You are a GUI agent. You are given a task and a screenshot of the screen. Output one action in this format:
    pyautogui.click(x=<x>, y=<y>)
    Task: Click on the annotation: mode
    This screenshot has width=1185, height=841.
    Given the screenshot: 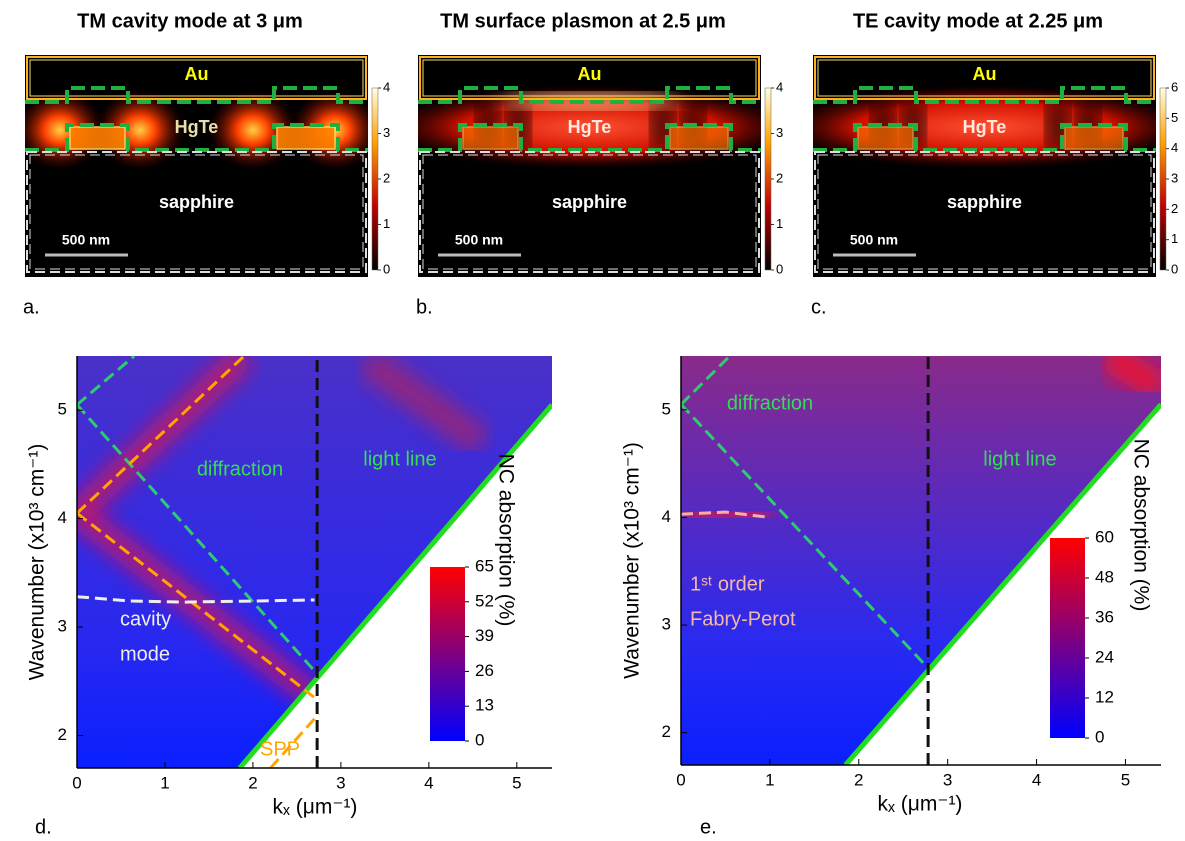 What is the action you would take?
    pyautogui.click(x=145, y=654)
    